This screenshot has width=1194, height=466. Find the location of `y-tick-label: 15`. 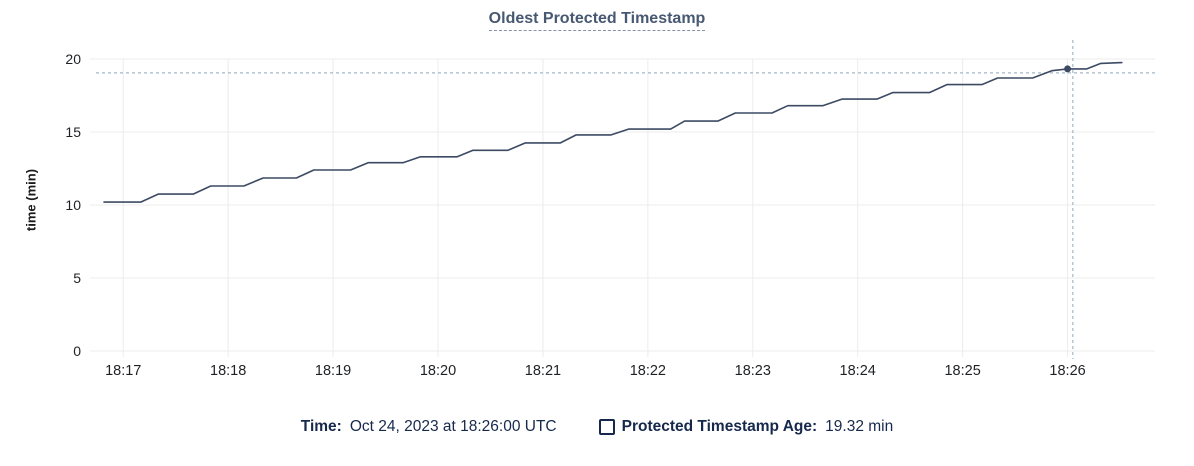

y-tick-label: 15 is located at coordinates (73, 132).